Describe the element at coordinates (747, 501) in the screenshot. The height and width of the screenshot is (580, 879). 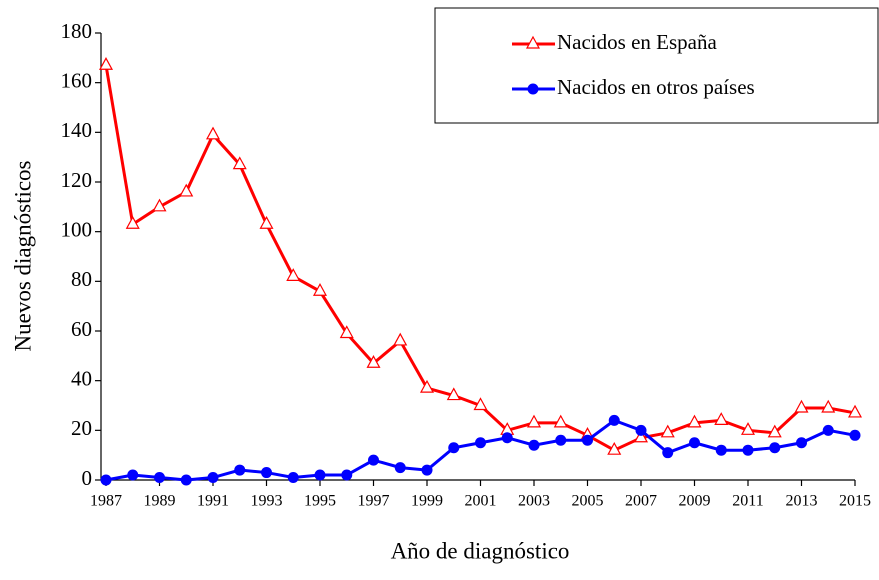
I see `x-tick-label: 2011` at that location.